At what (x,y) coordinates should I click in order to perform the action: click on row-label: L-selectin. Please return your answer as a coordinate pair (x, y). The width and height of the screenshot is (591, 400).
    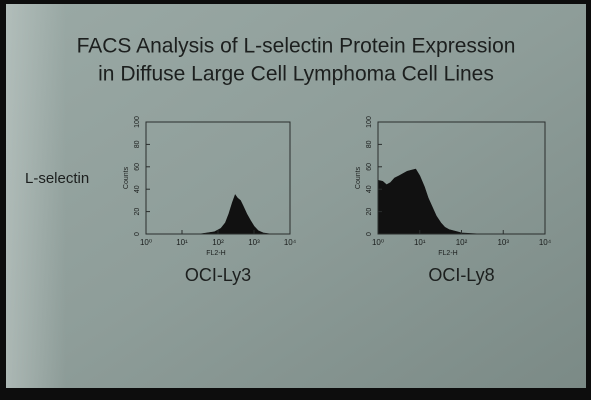
    Looking at the image, I should click on (57, 178).